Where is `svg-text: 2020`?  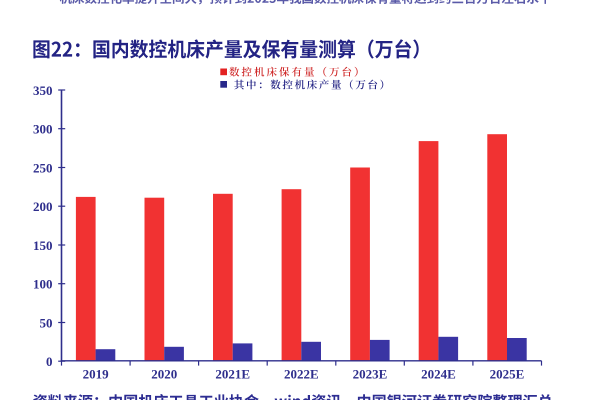 svg-text: 2020 is located at coordinates (164, 373).